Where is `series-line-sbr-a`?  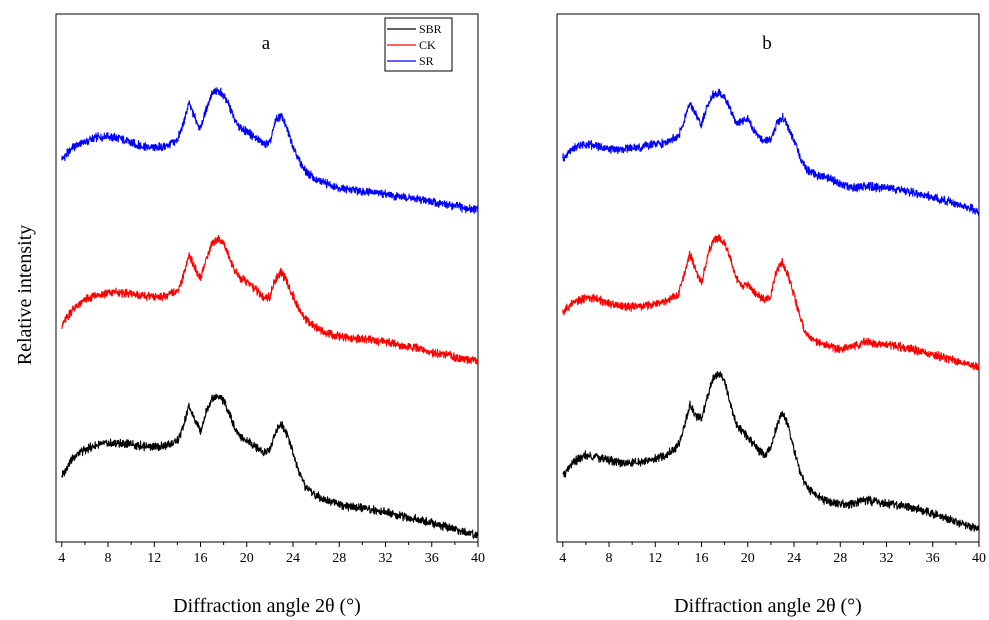 series-line-sbr-a is located at coordinates (270, 466).